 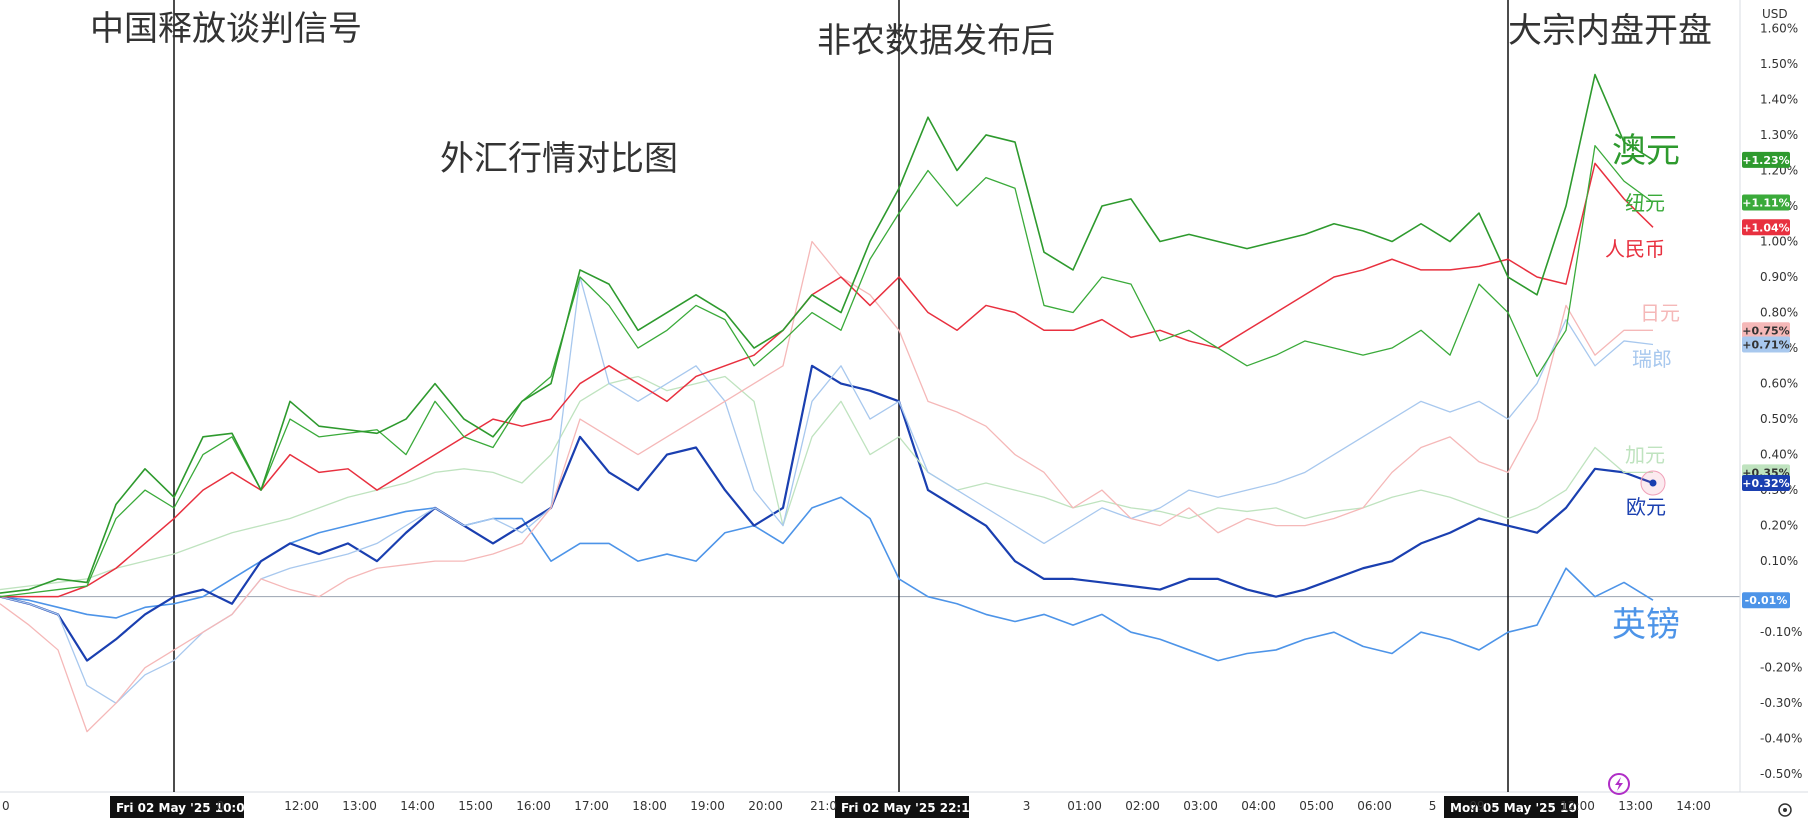 What do you see at coordinates (1084, 806) in the screenshot?
I see `x-tick-label: 01:00` at bounding box center [1084, 806].